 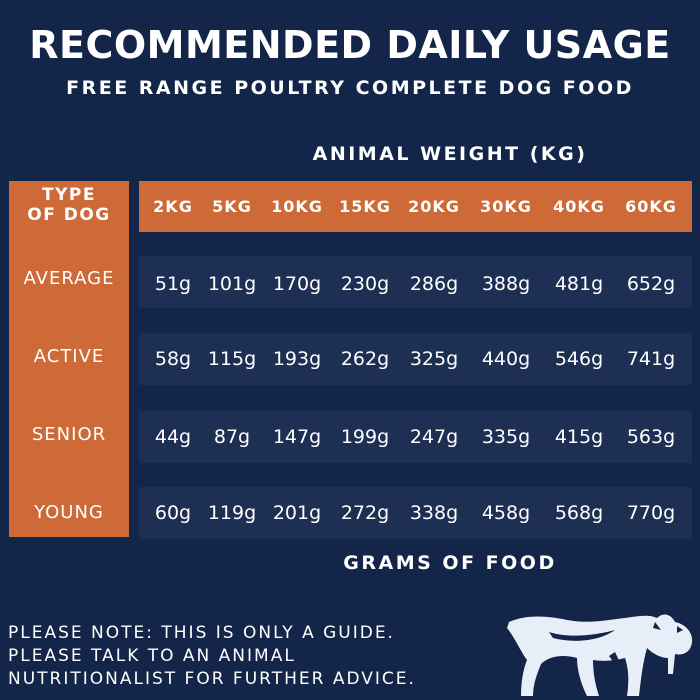 I want to click on dog-type-column: TYPE OF DOG AVERAGE ACTIVE SENIOR YOUNG, so click(x=69, y=359).